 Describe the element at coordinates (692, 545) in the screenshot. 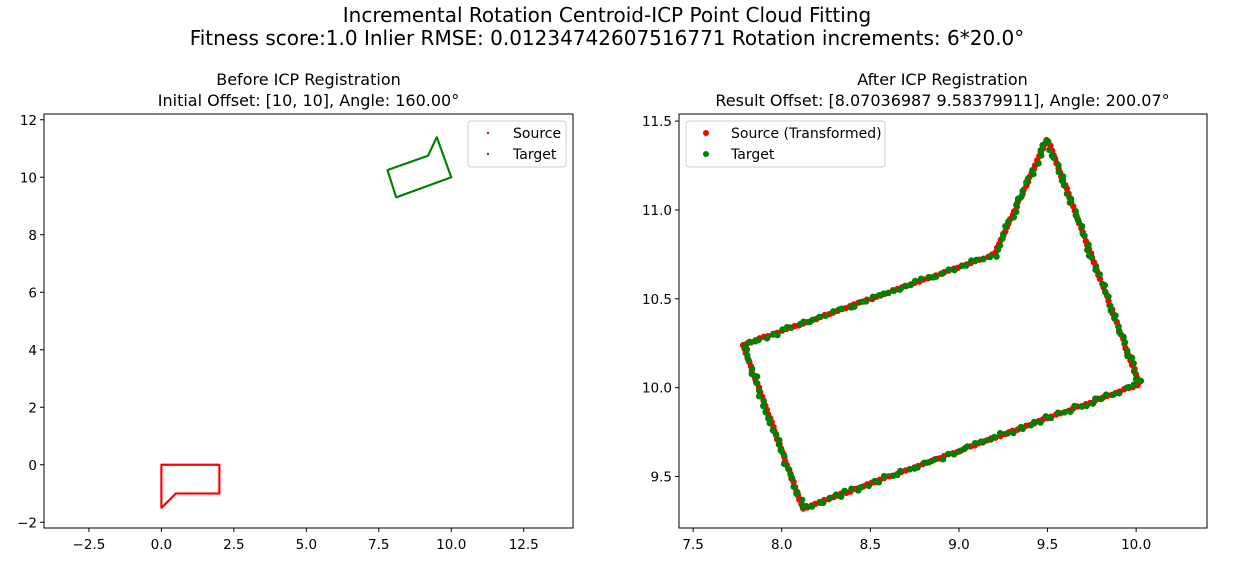

I see `x-tick-label: 7.5` at that location.